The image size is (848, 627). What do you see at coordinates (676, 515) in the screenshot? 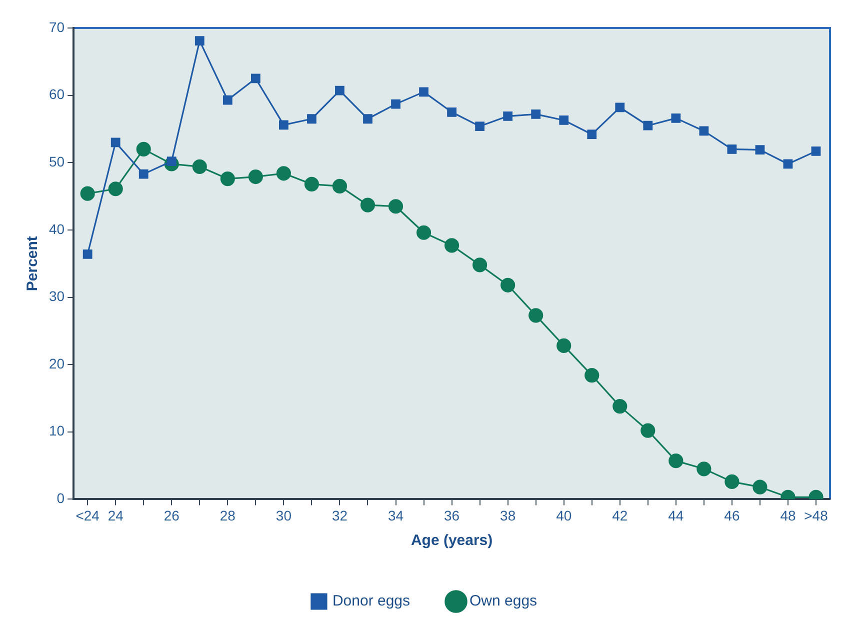
I see `x-tick-label: 44` at bounding box center [676, 515].